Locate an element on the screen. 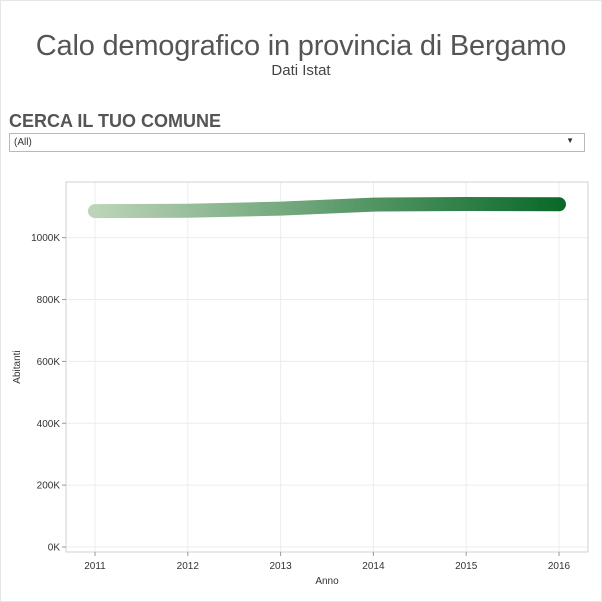 Image resolution: width=602 pixels, height=602 pixels. x-tick-label: 2016 is located at coordinates (559, 566).